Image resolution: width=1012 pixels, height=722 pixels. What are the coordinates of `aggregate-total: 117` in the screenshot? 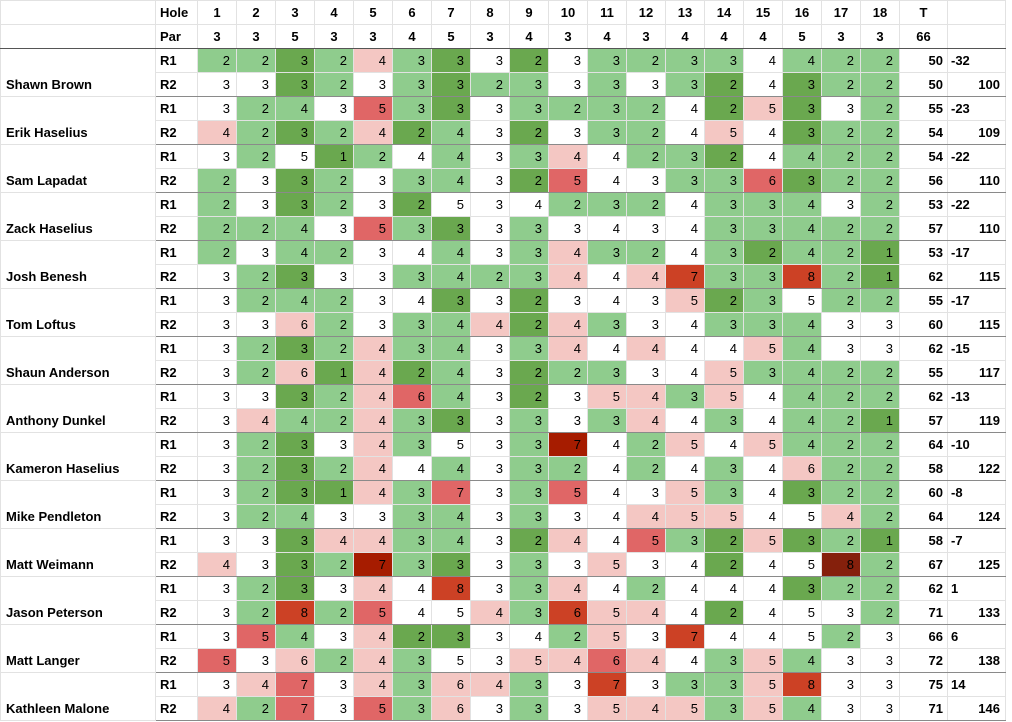 It's located at (976, 372).